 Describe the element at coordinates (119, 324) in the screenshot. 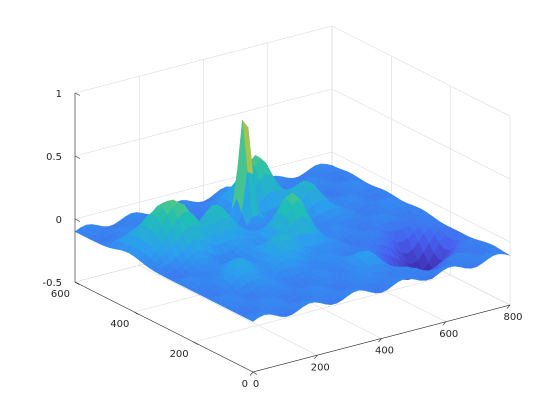

I see `y-tick-label: 400` at that location.